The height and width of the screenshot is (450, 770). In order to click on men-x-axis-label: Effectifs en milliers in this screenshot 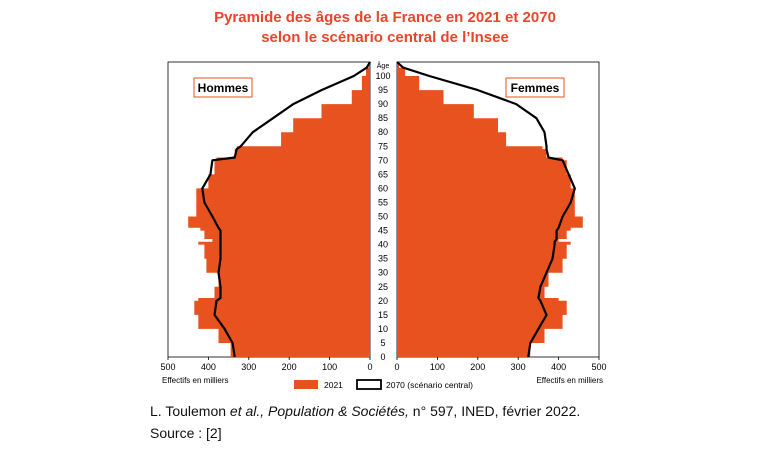, I will do `click(195, 380)`.